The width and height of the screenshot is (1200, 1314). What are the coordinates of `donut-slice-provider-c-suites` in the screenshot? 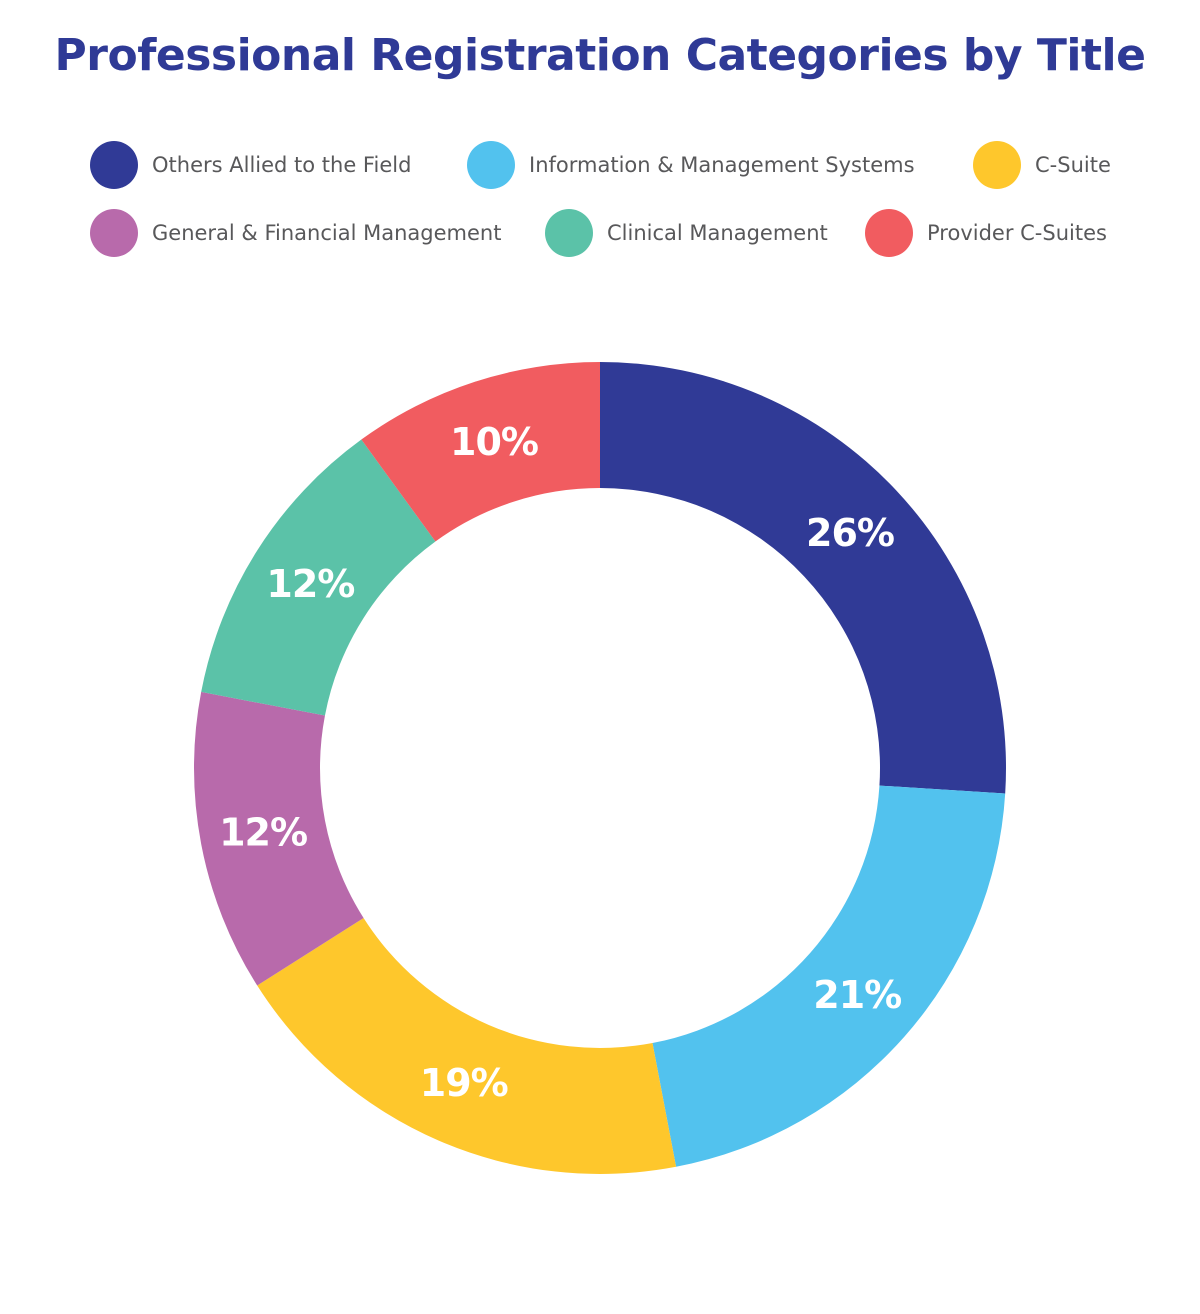 It's located at (480, 452).